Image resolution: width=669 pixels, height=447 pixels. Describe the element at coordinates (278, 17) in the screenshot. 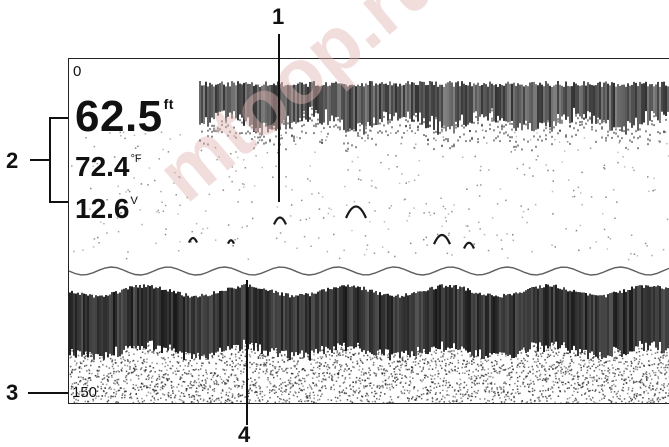

I see `callout-1: 1` at that location.